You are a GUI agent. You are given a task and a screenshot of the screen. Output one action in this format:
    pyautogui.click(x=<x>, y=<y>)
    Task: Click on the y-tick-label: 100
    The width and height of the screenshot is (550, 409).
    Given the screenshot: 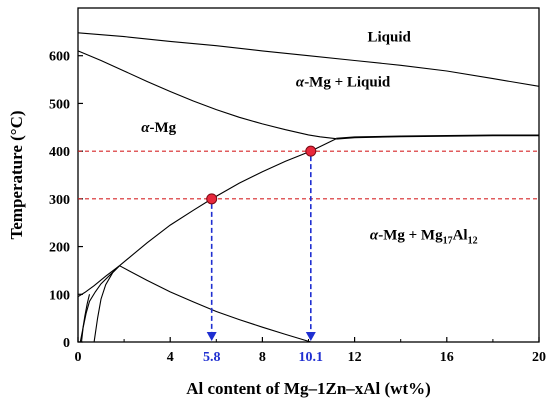 What is the action you would take?
    pyautogui.click(x=59, y=295)
    